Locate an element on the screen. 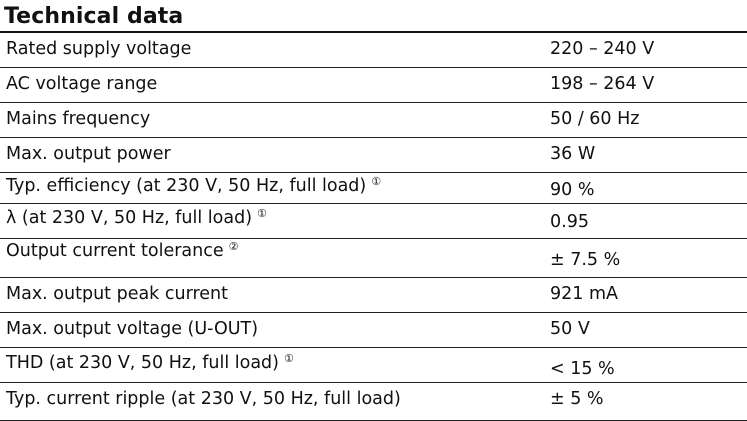  row-label: λ (at 230 V, 50 Hz, full load) ① is located at coordinates (136, 217).